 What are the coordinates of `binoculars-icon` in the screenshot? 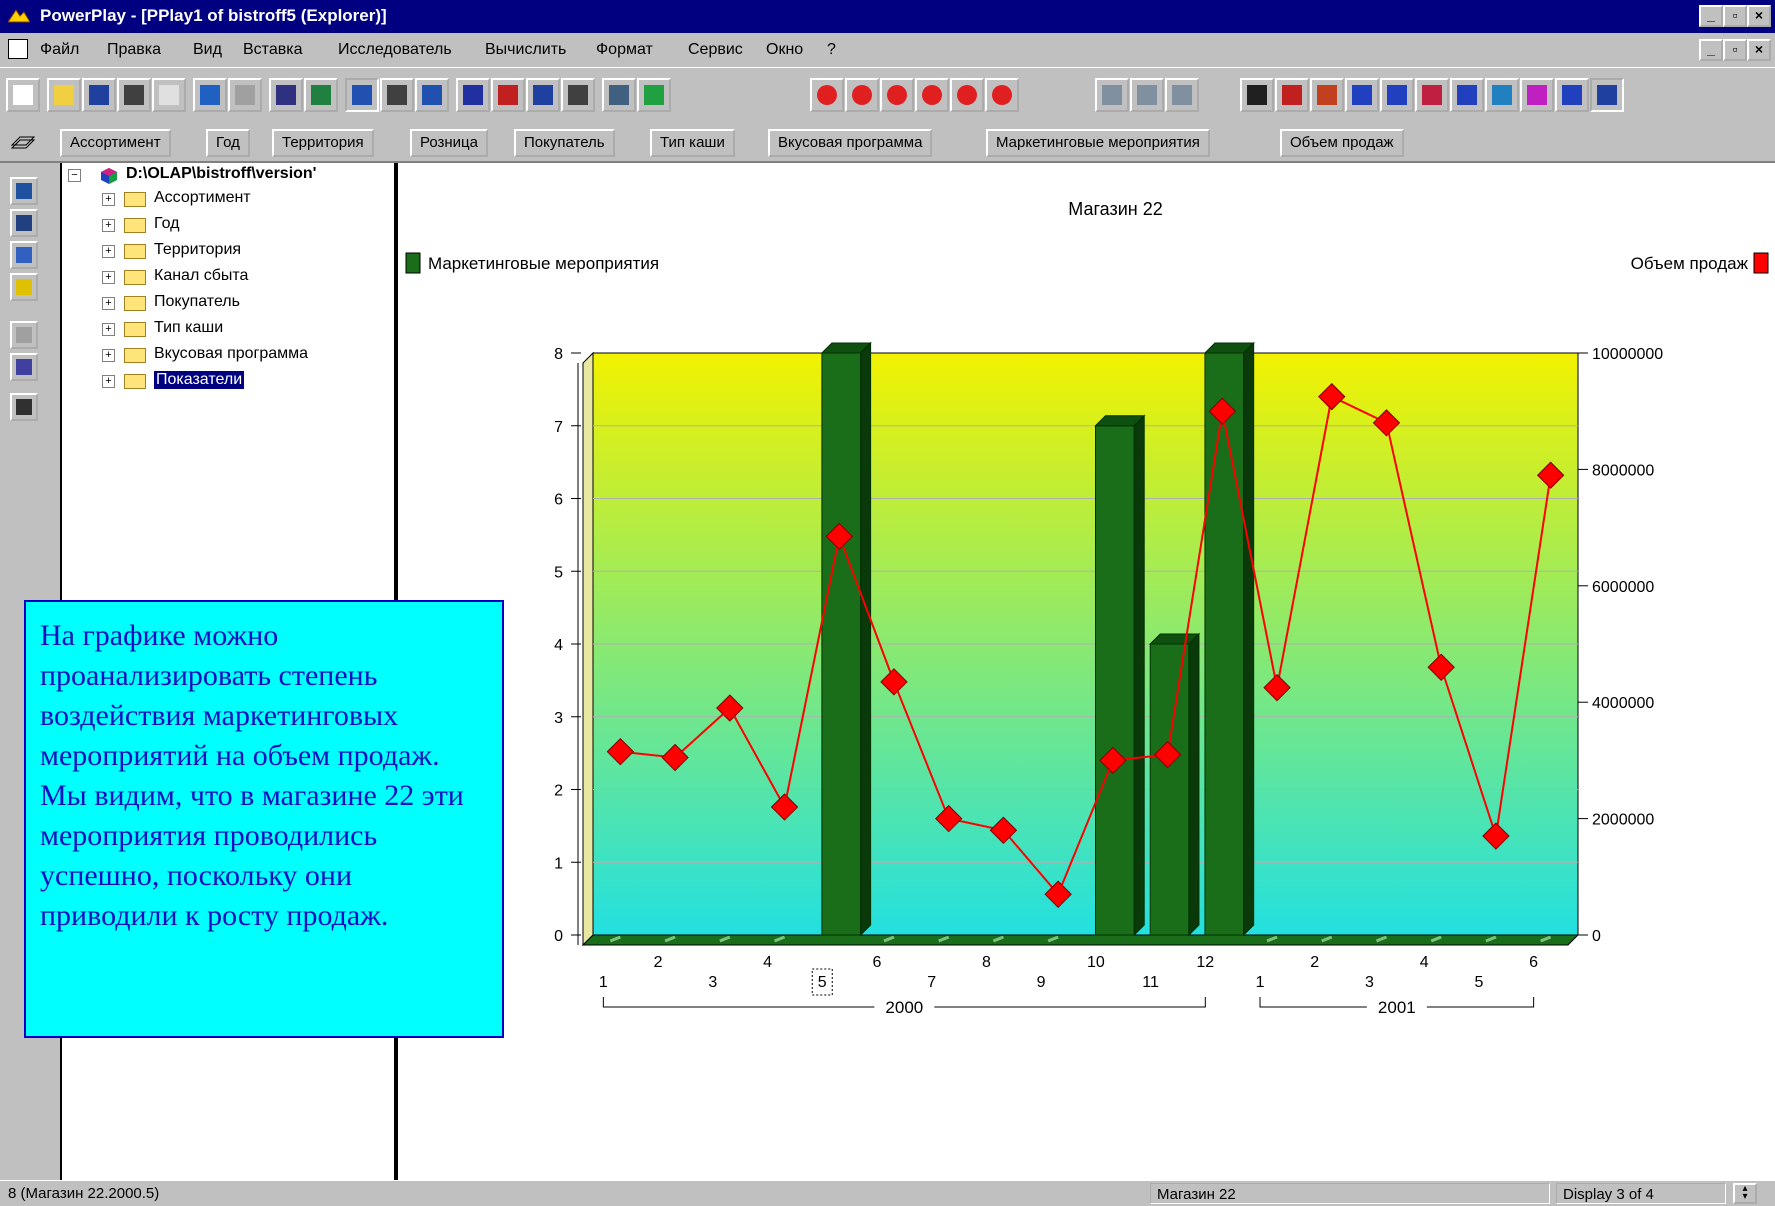 It's located at (24, 407).